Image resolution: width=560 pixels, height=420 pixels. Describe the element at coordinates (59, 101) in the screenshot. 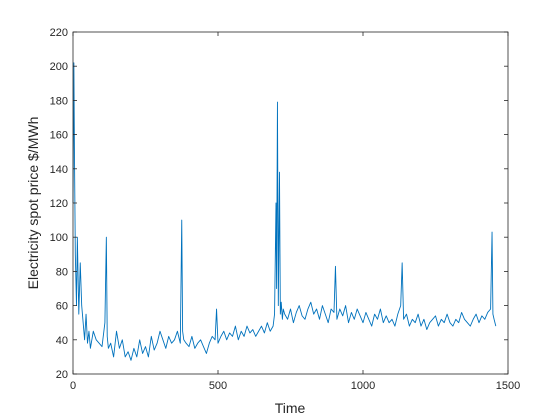

I see `y-tick-label: 180` at that location.